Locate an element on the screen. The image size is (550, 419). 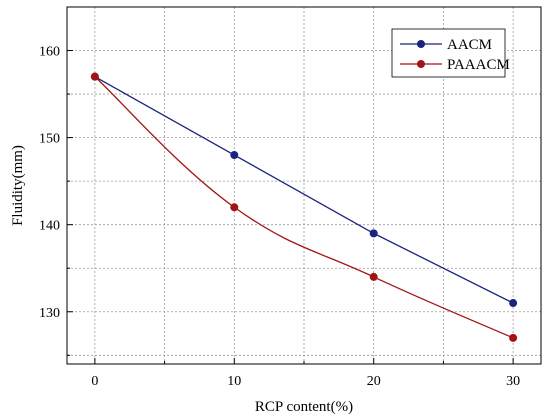
legend-item: AACM is located at coordinates (446, 45).